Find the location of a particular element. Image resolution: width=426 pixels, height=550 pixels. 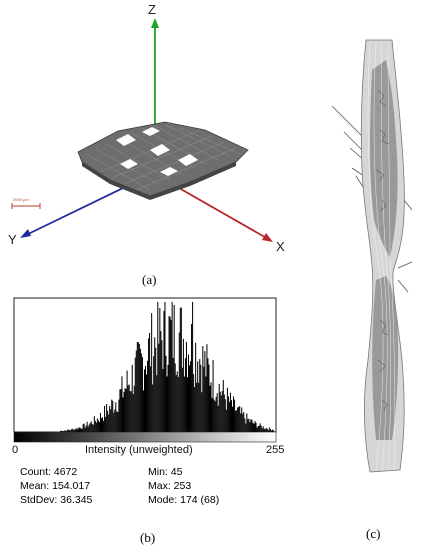

z-axis-arrow is located at coordinates (155, 23).